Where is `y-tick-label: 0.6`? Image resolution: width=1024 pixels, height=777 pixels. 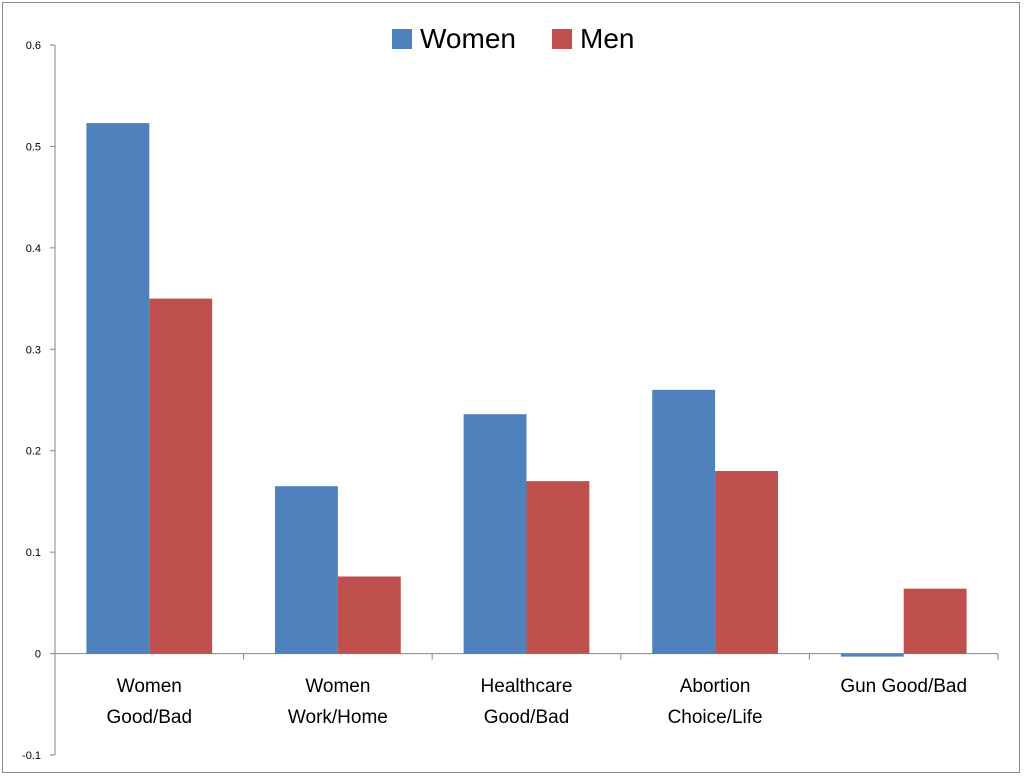
y-tick-label: 0.6 is located at coordinates (33, 46).